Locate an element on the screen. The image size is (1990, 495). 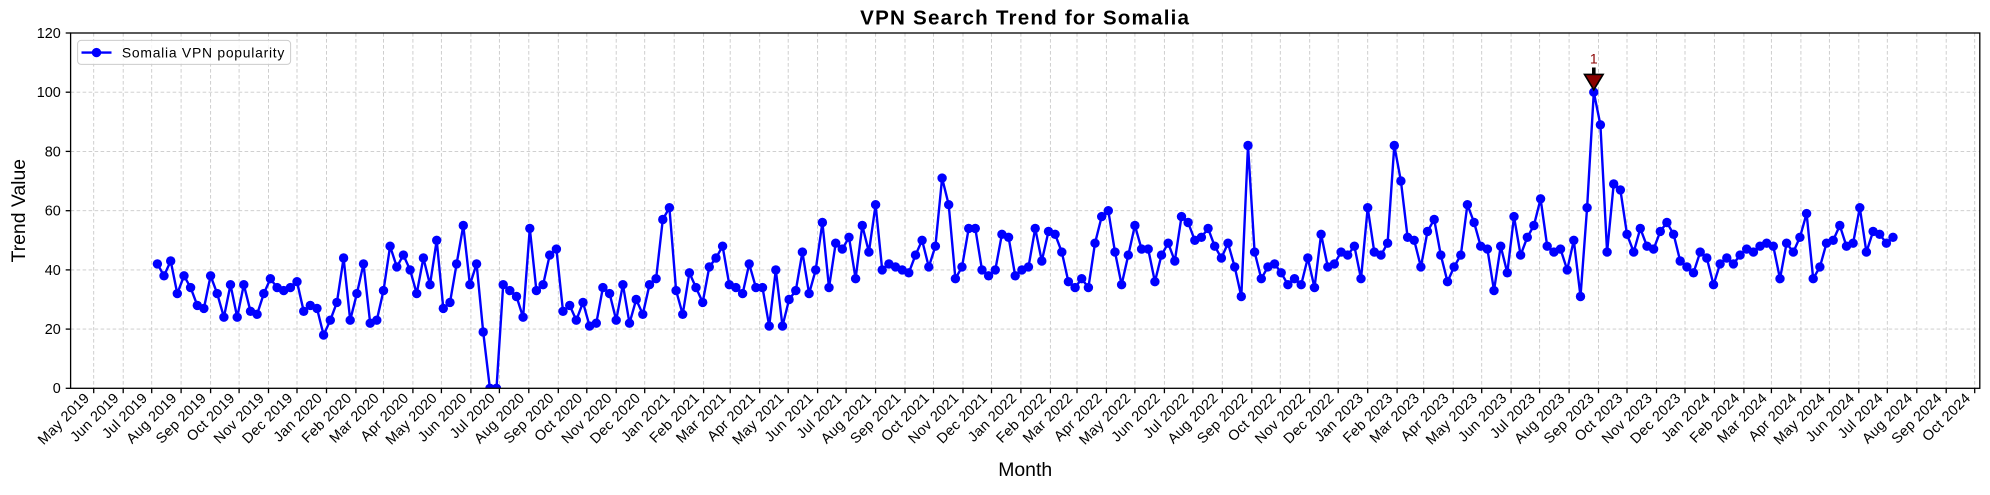
svg-text: 120 is located at coordinates (49, 34).